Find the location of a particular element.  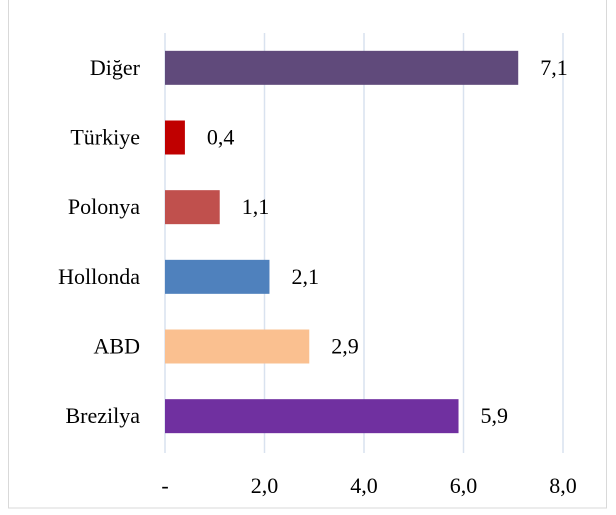

value-label: 7,1 is located at coordinates (554, 67).